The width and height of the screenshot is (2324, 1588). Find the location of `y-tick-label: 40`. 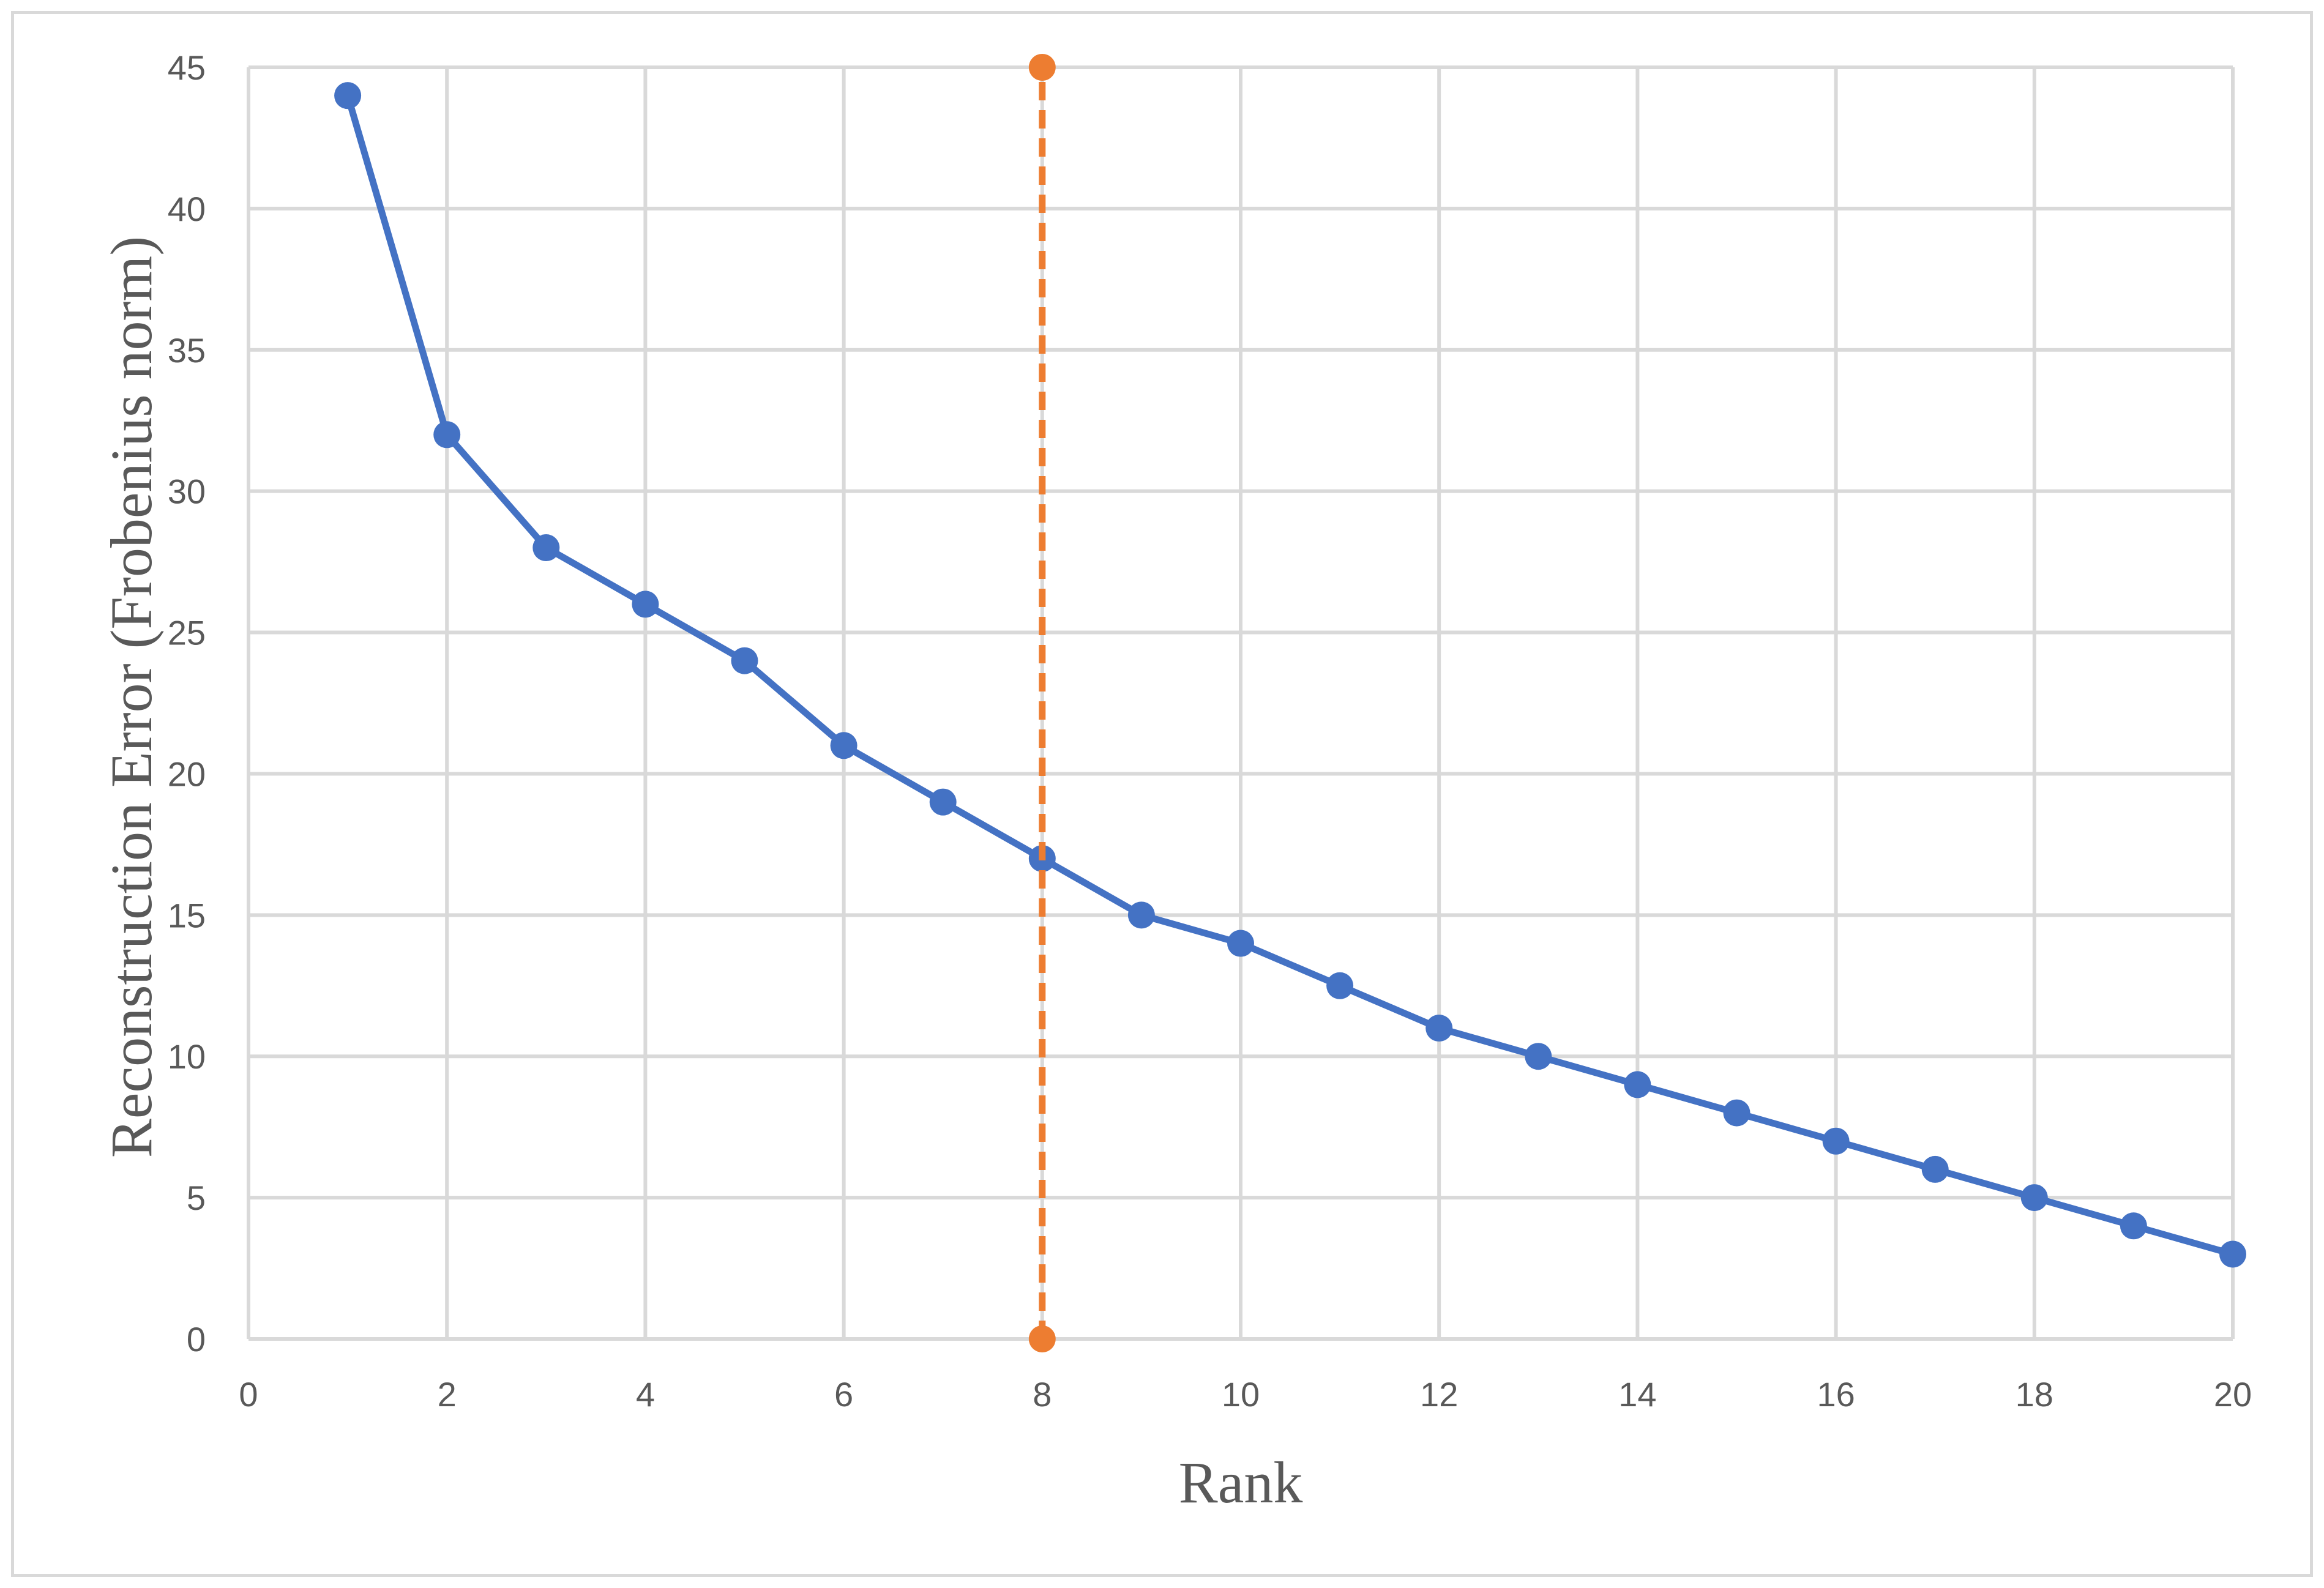

y-tick-label: 40 is located at coordinates (187, 209).